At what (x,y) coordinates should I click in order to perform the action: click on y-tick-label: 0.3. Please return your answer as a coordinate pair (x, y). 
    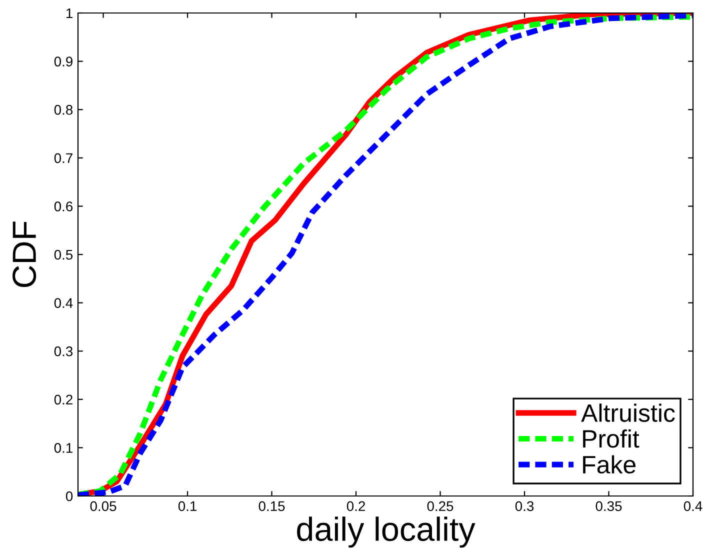
    Looking at the image, I should click on (63, 351).